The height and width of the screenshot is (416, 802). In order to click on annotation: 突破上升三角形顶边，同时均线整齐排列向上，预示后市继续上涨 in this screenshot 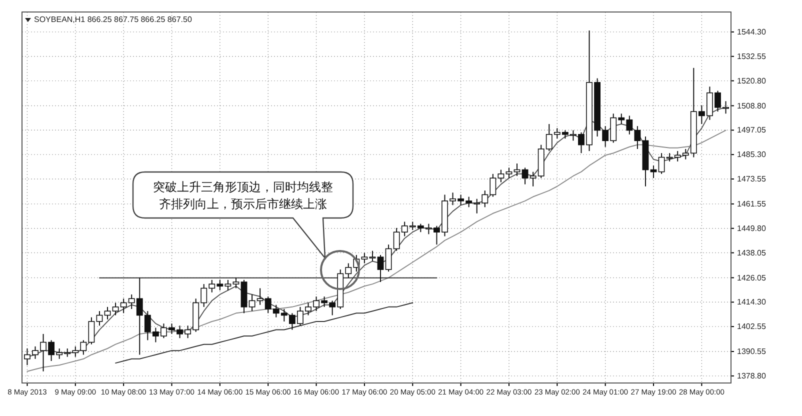, I will do `click(243, 195)`.